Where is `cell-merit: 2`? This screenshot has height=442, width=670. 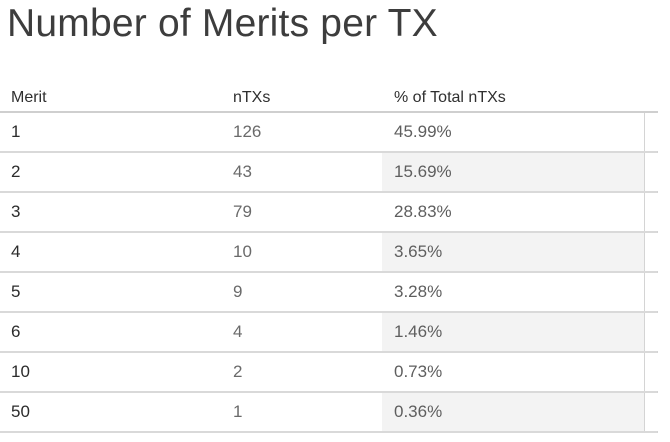
cell-merit: 2 is located at coordinates (15, 172).